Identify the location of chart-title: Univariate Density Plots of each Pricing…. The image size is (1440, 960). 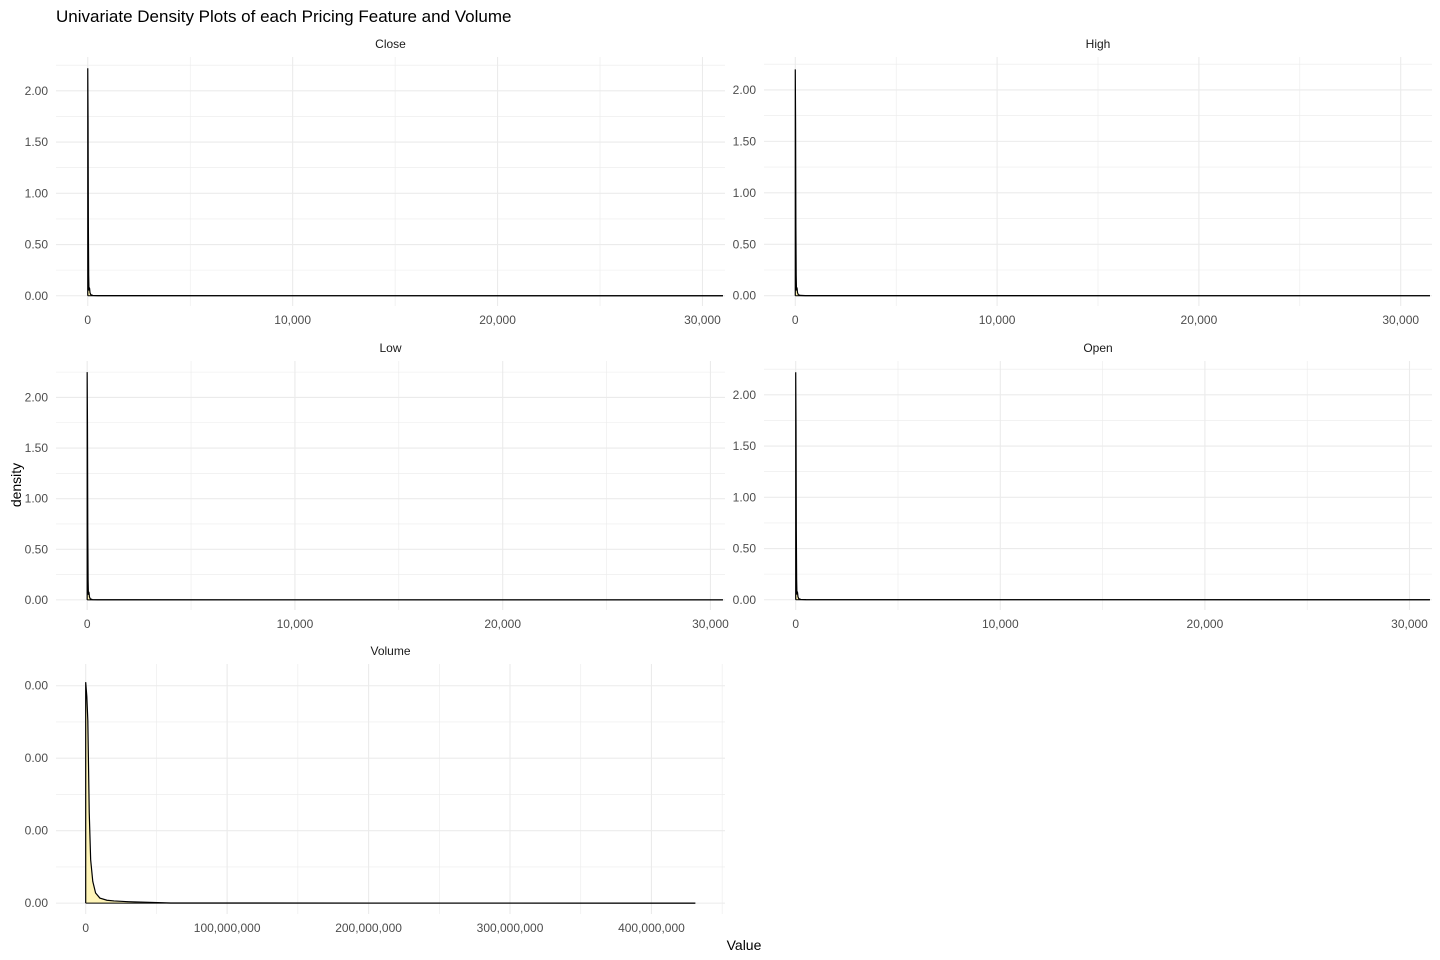
(283, 16).